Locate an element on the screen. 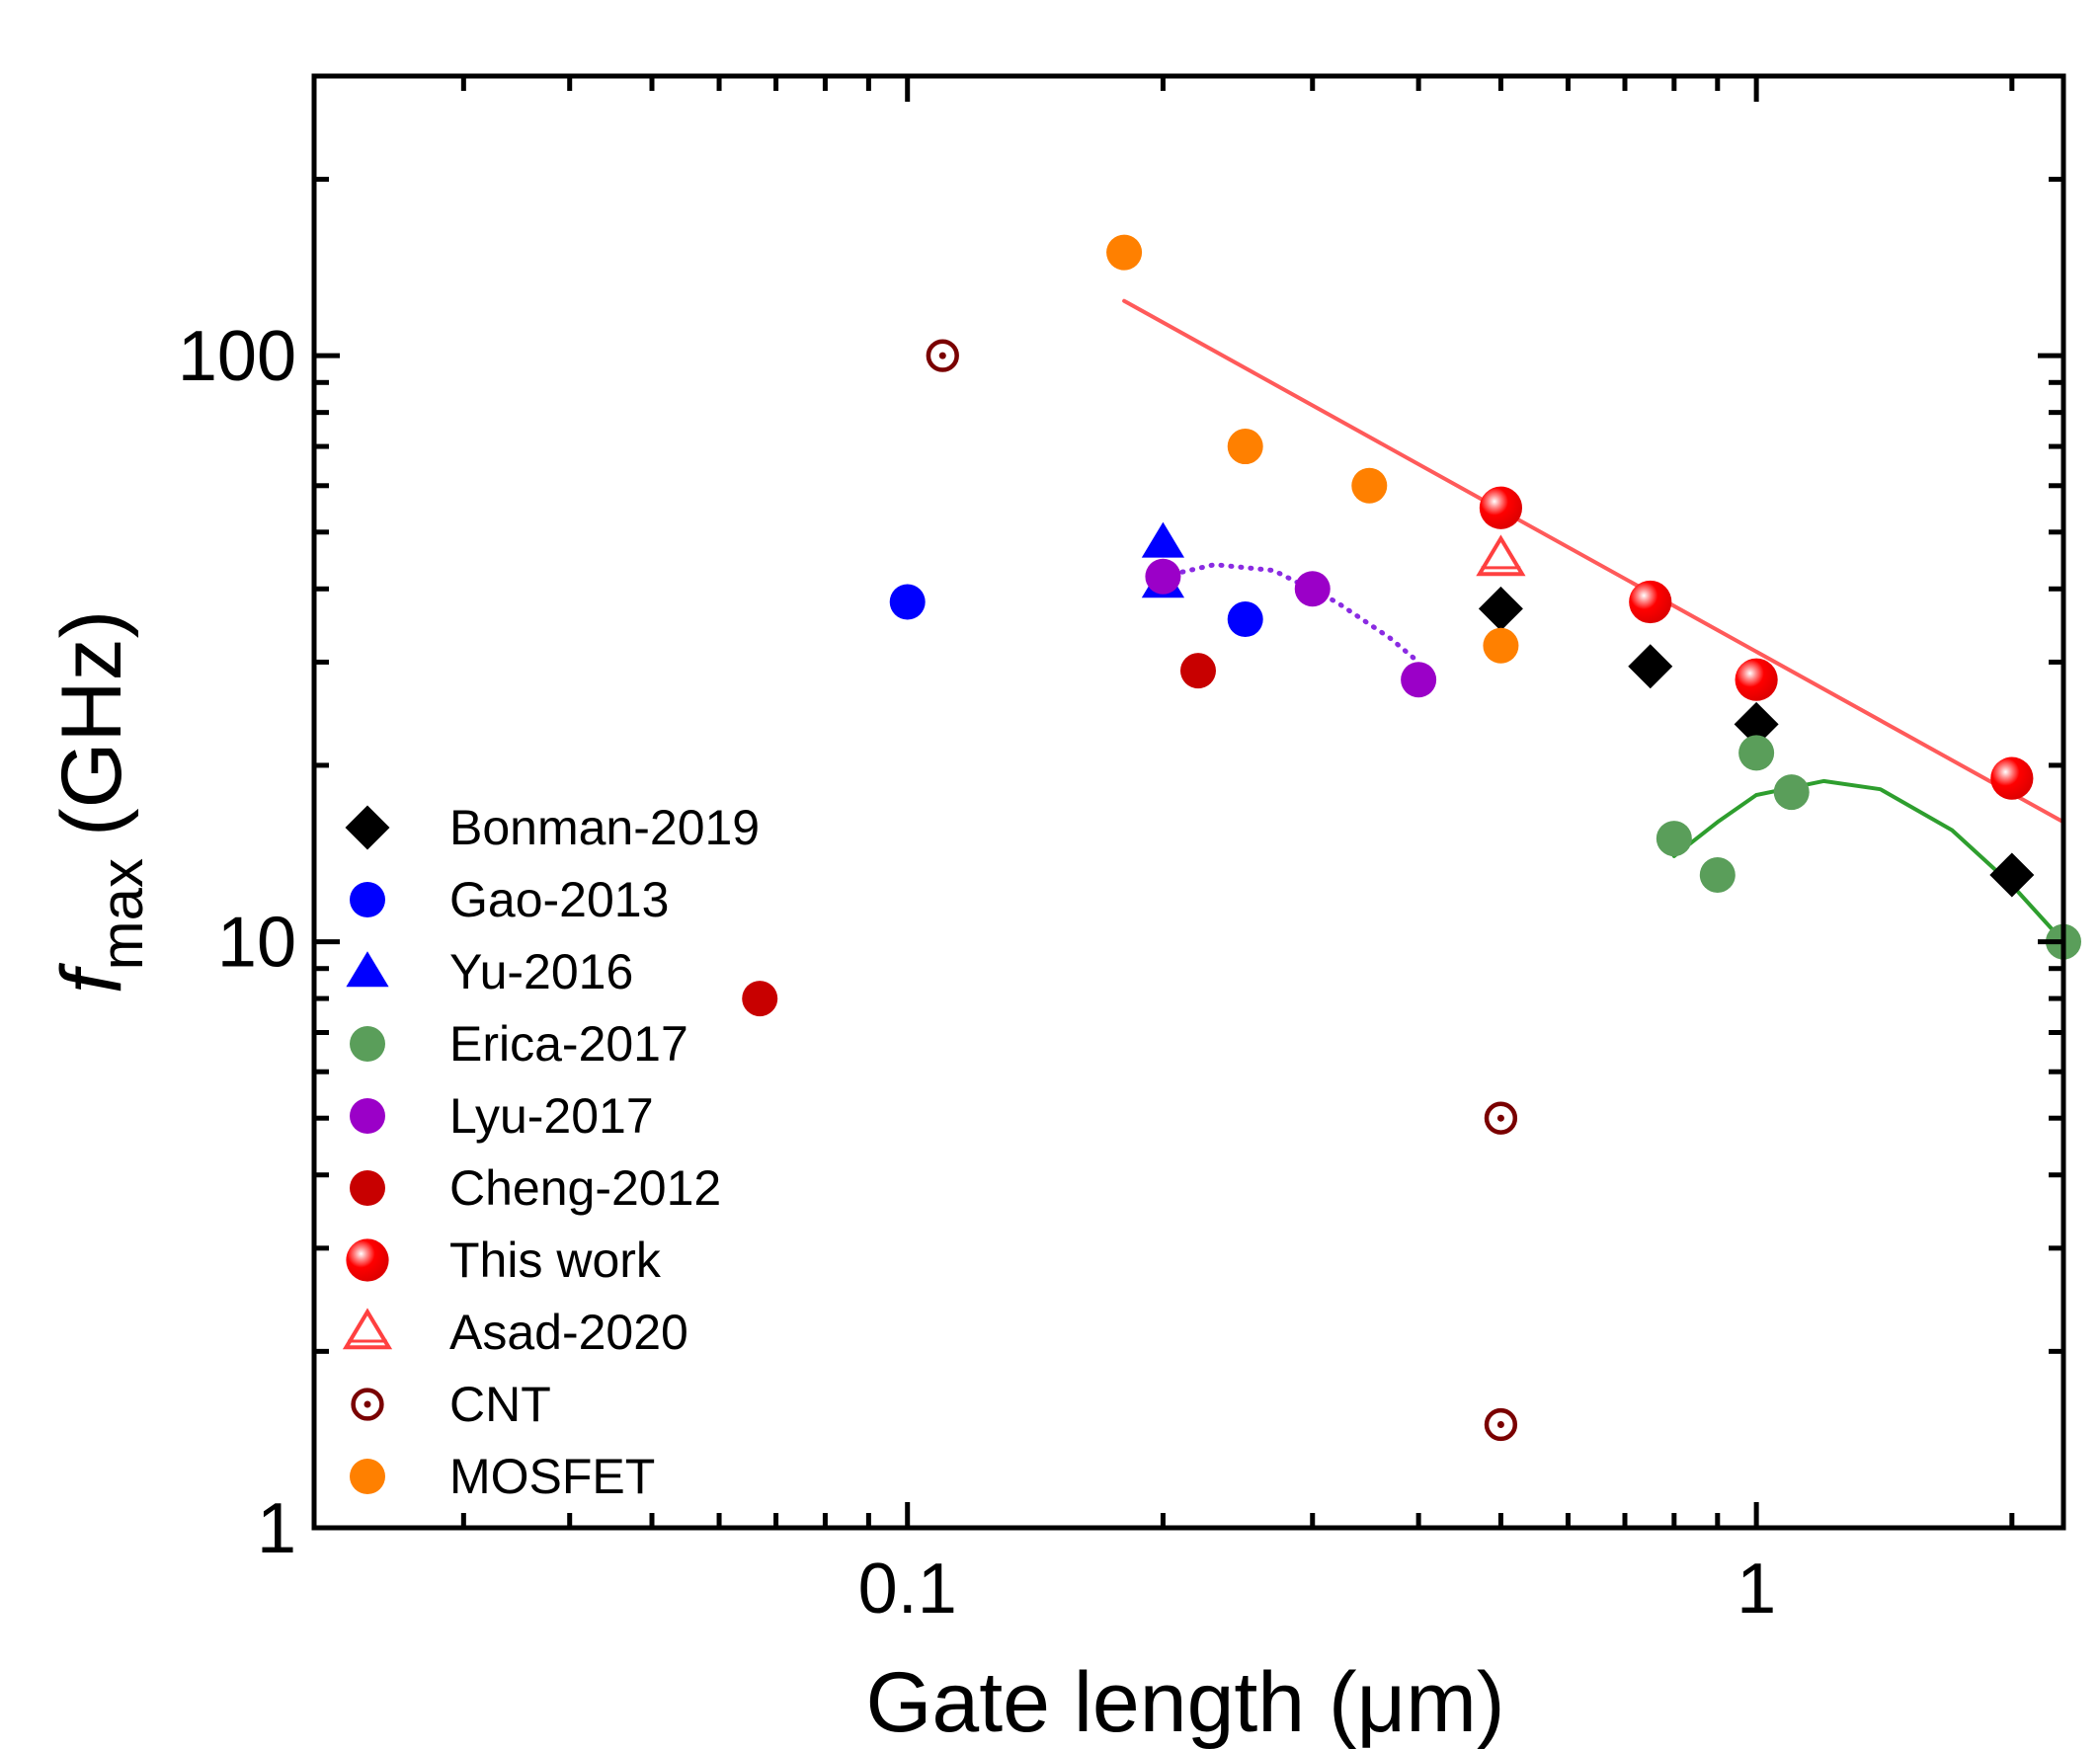 The image size is (2100, 1749). series-asad-2020 is located at coordinates (1501, 555).